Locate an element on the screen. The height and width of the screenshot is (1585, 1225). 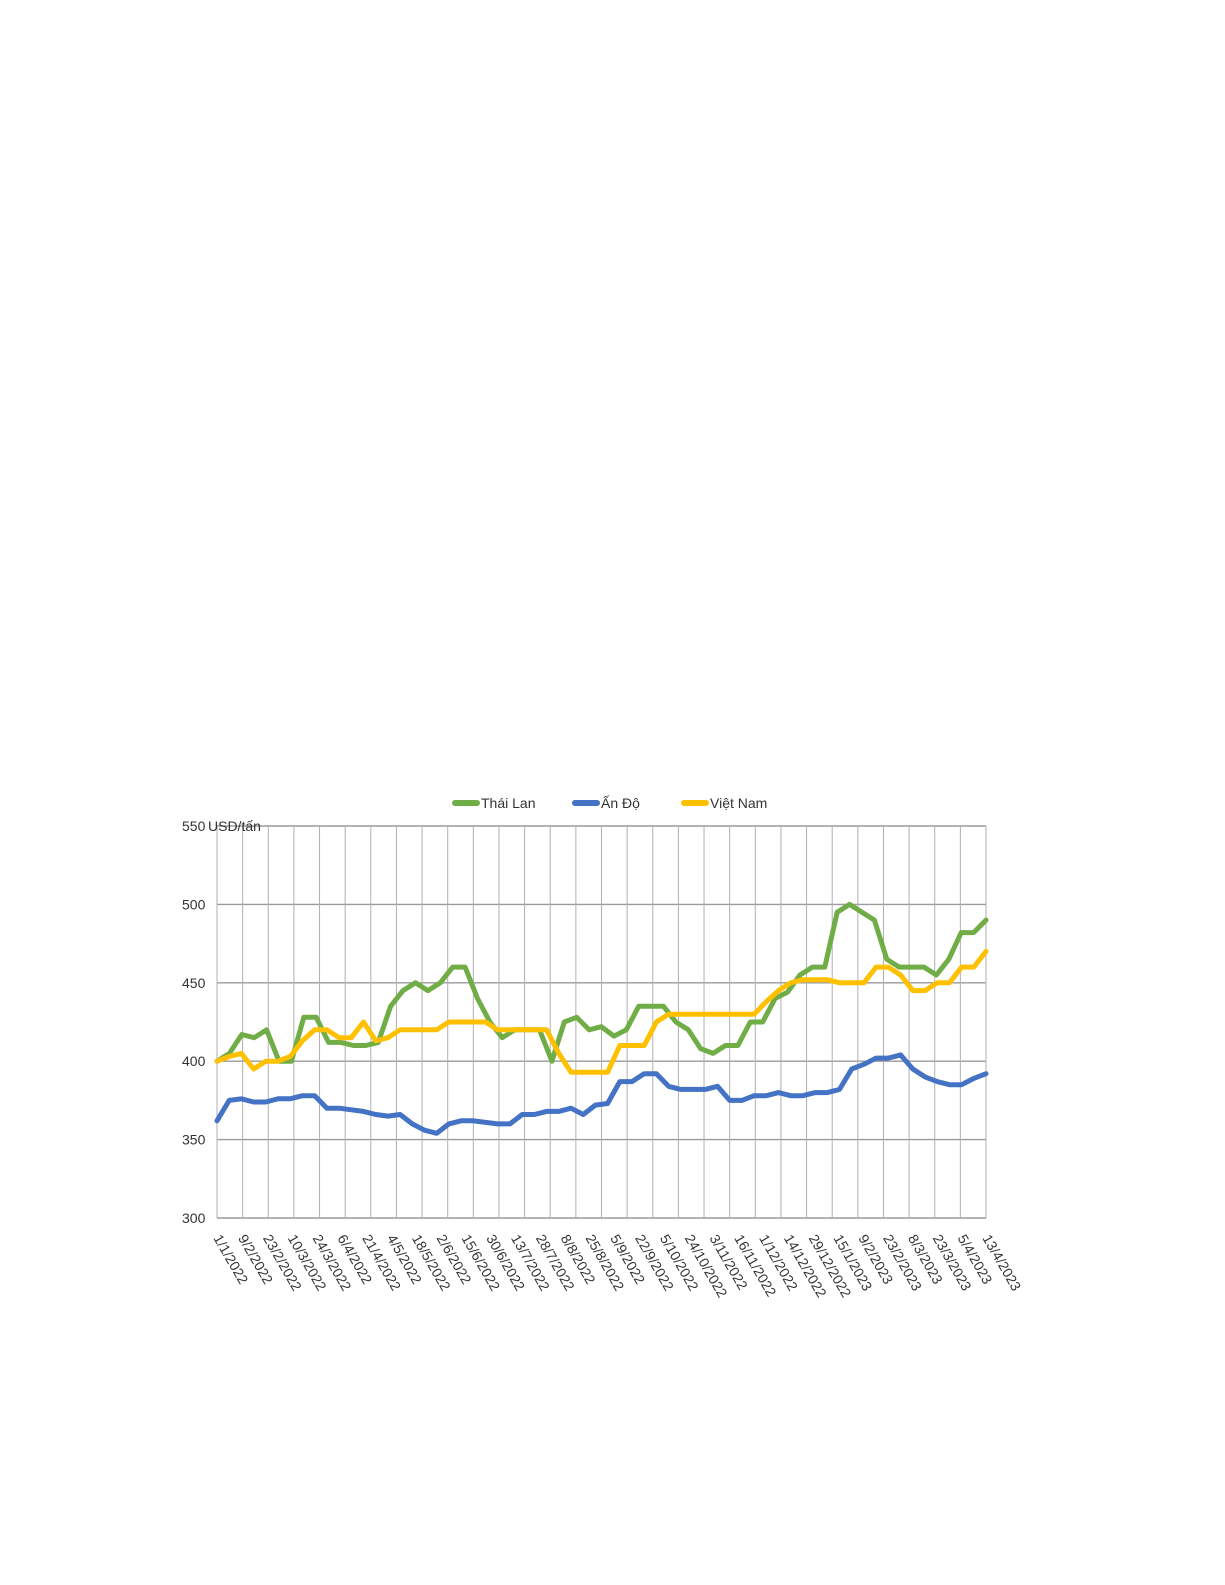
legend-label: Ấn Độ is located at coordinates (620, 803).